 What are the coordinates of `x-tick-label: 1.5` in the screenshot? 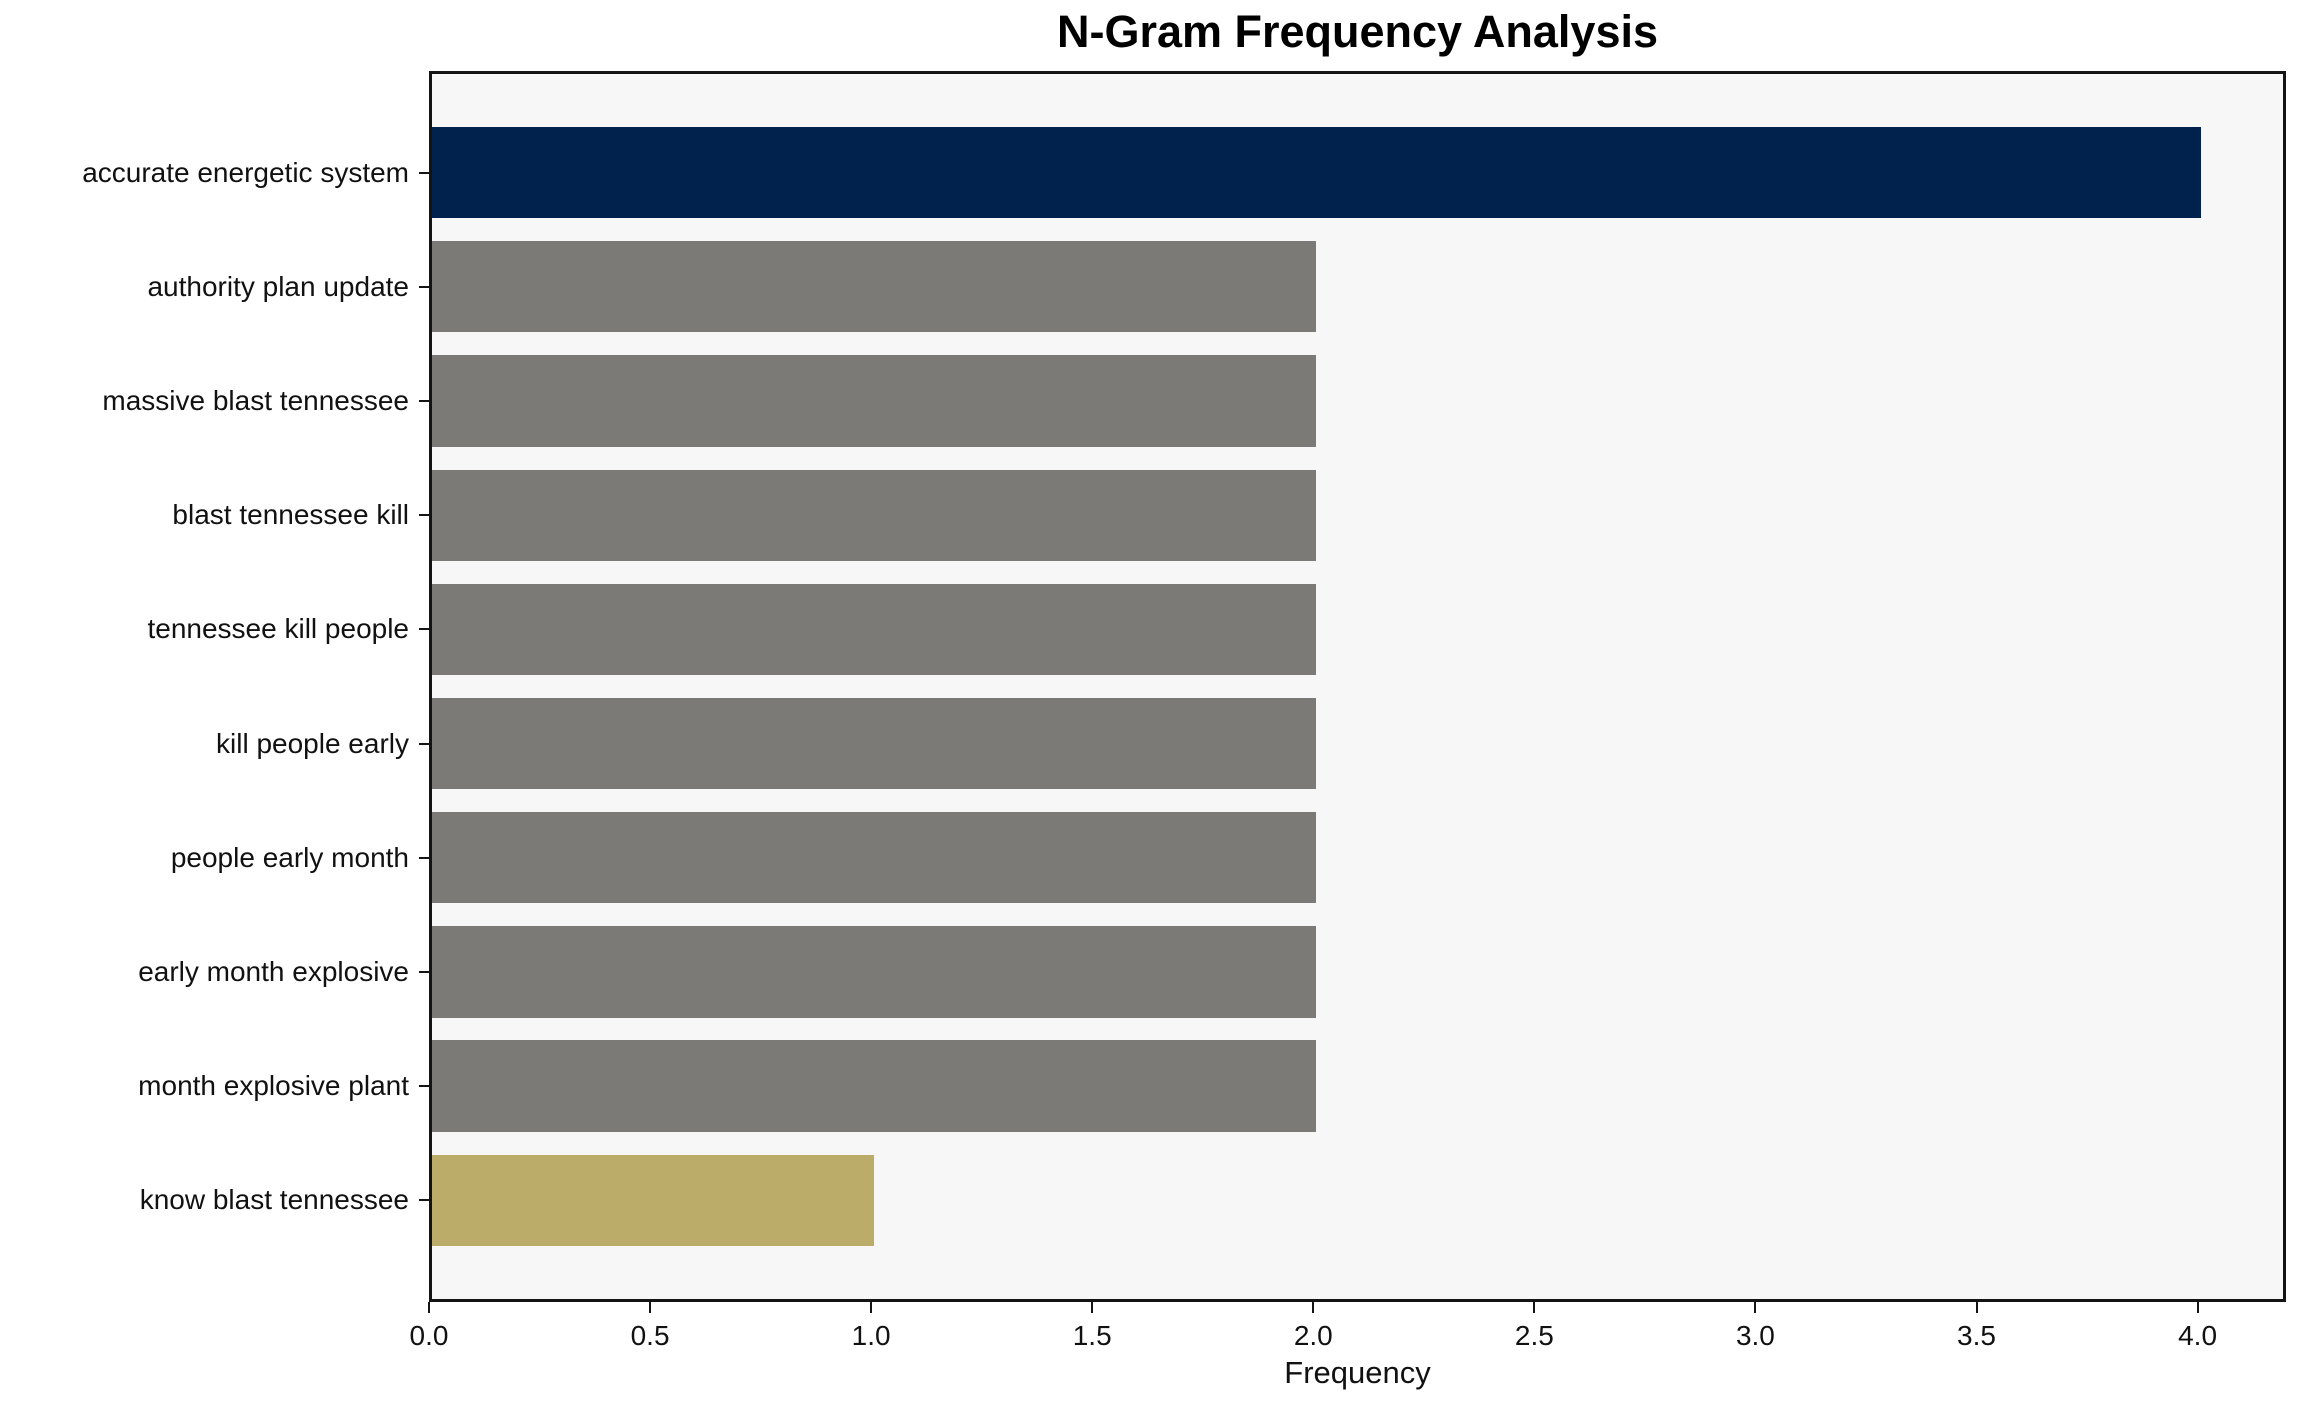 It's located at (1092, 1335).